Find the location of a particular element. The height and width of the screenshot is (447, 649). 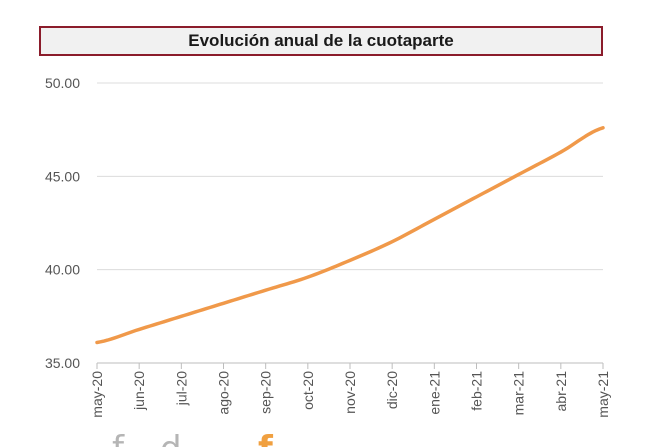

x-tick-label: may-20 is located at coordinates (97, 394).